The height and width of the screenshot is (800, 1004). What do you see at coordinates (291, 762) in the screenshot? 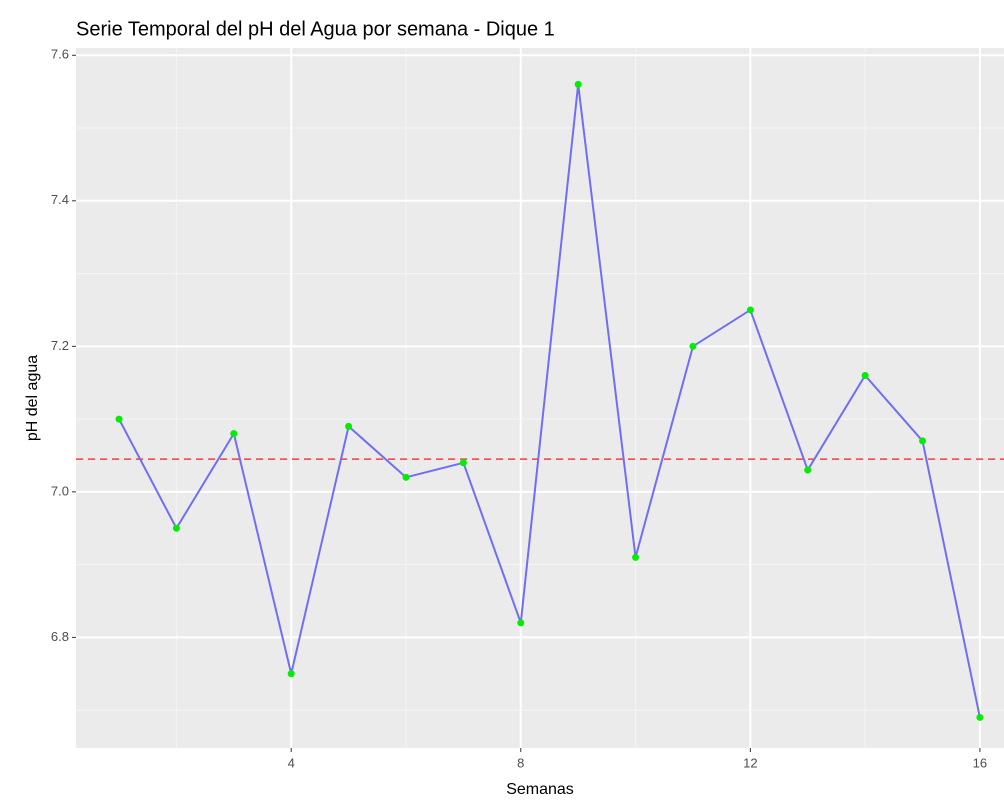
I see `x-tick-label: 4` at bounding box center [291, 762].